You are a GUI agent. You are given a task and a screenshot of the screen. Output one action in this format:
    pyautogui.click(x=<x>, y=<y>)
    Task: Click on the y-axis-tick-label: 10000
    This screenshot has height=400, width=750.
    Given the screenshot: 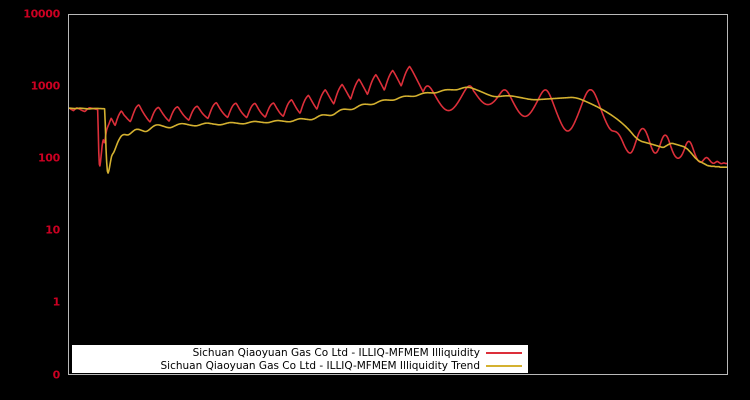 What is the action you would take?
    pyautogui.click(x=41, y=14)
    